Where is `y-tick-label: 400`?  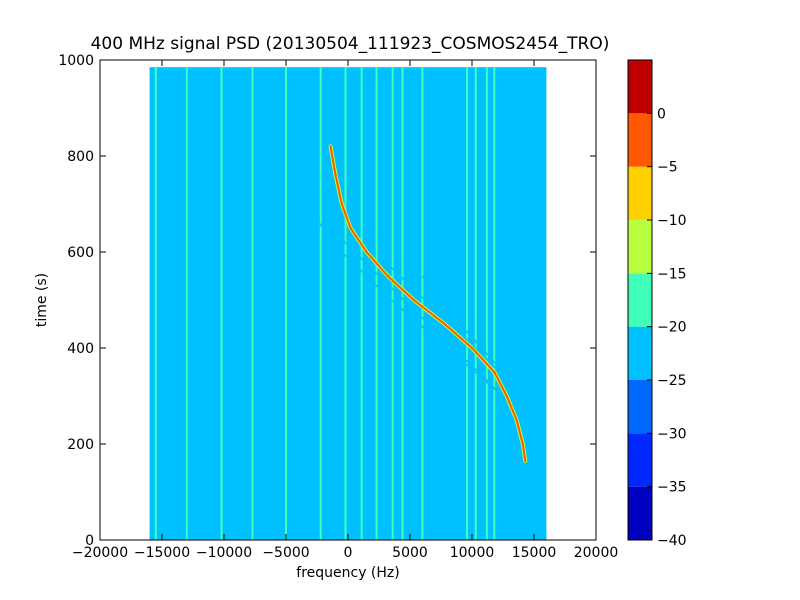
y-tick-label: 400 is located at coordinates (80, 349).